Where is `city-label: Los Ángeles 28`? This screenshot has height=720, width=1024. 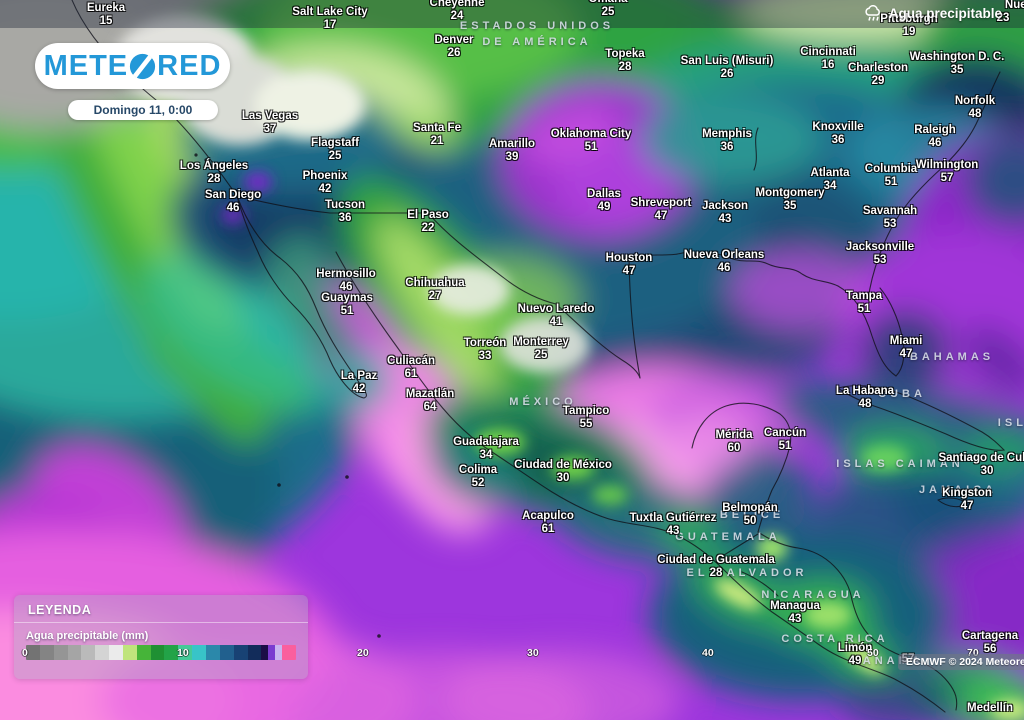 city-label: Los Ángeles 28 is located at coordinates (214, 172).